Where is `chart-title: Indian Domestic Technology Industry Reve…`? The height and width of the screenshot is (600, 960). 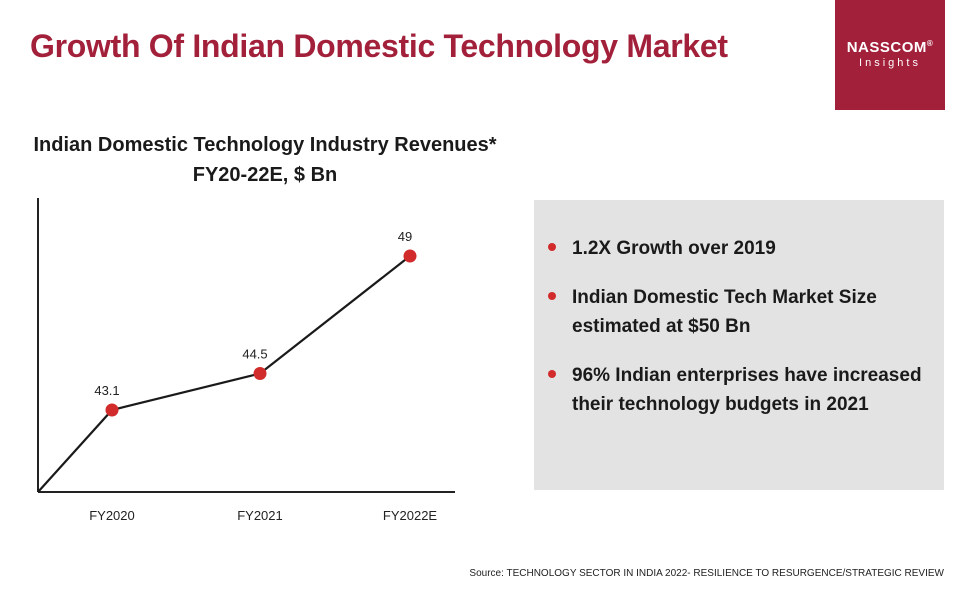
chart-title: Indian Domestic Technology Industry Reve… is located at coordinates (265, 160).